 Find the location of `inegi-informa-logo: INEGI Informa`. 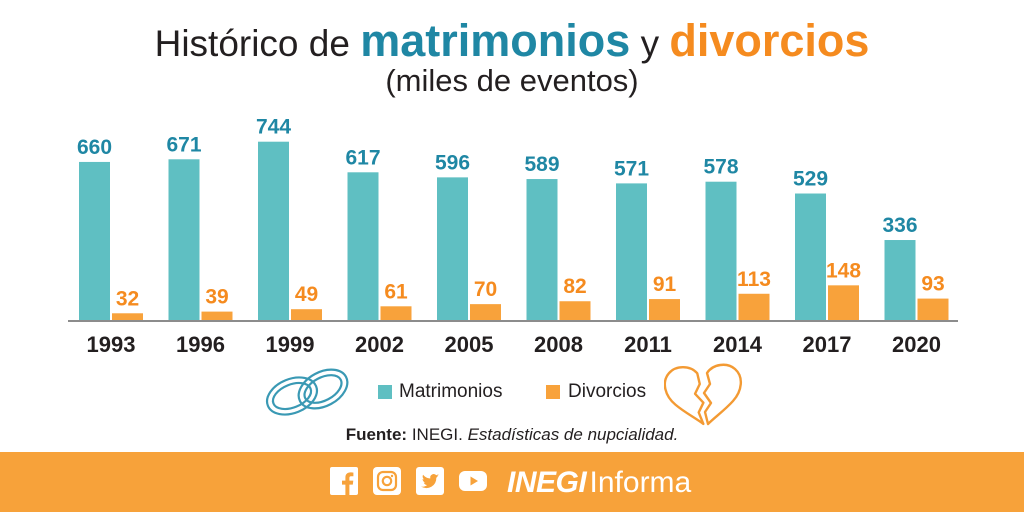

inegi-informa-logo: INEGI Informa is located at coordinates (599, 483).